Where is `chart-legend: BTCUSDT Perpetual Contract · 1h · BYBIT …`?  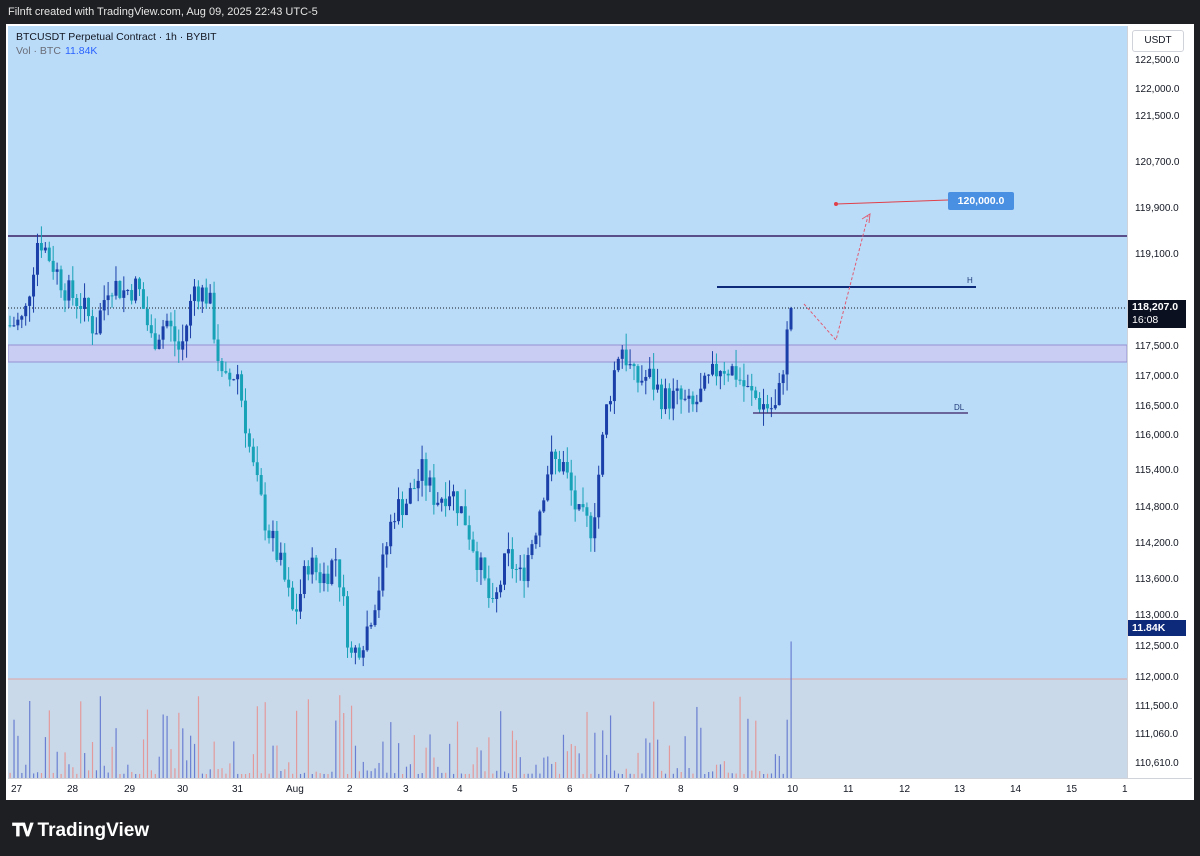 chart-legend: BTCUSDT Perpetual Contract · 1h · BYBIT … is located at coordinates (116, 44).